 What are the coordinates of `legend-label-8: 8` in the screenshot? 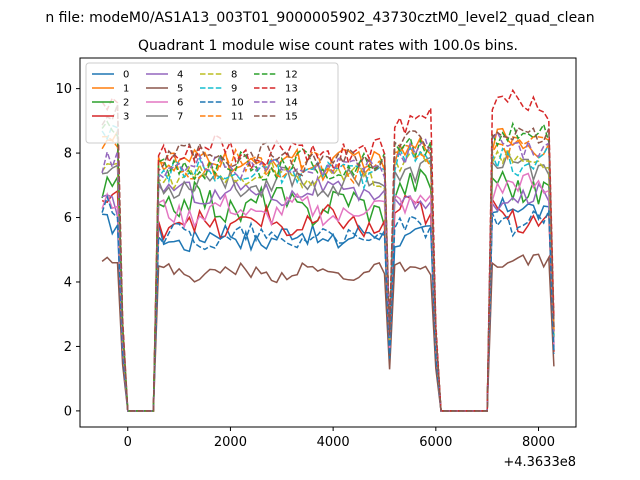 It's located at (234, 75).